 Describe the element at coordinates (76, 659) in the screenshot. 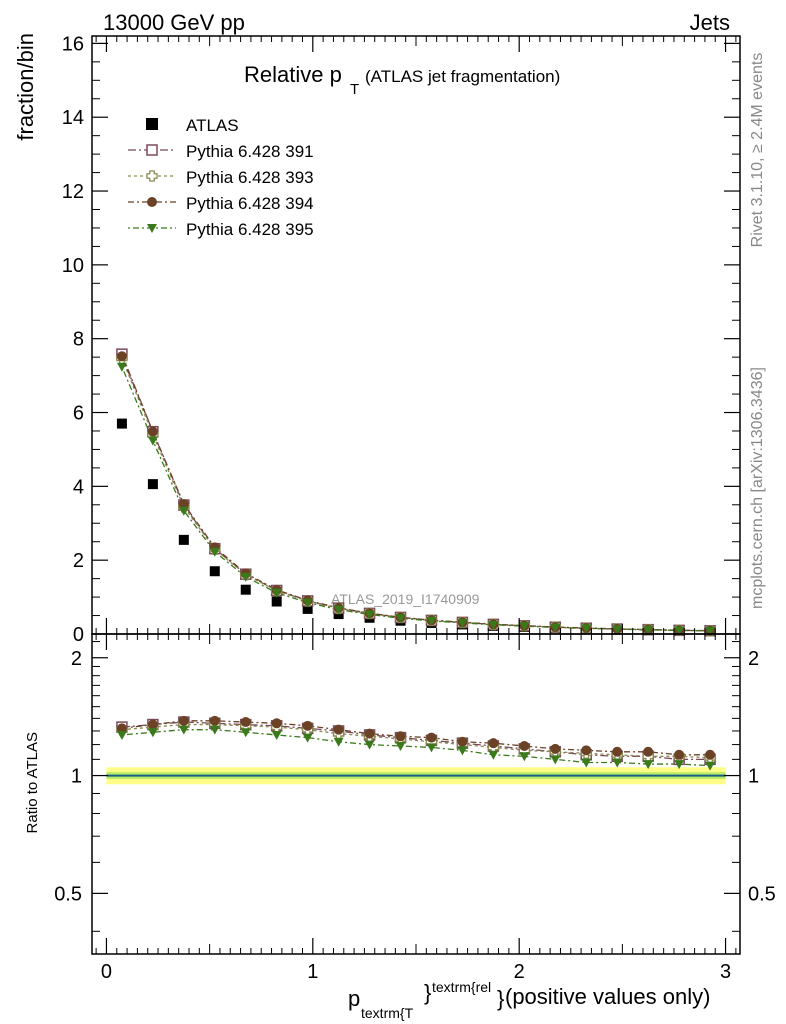

I see `ratio-ytick-label: 2` at that location.